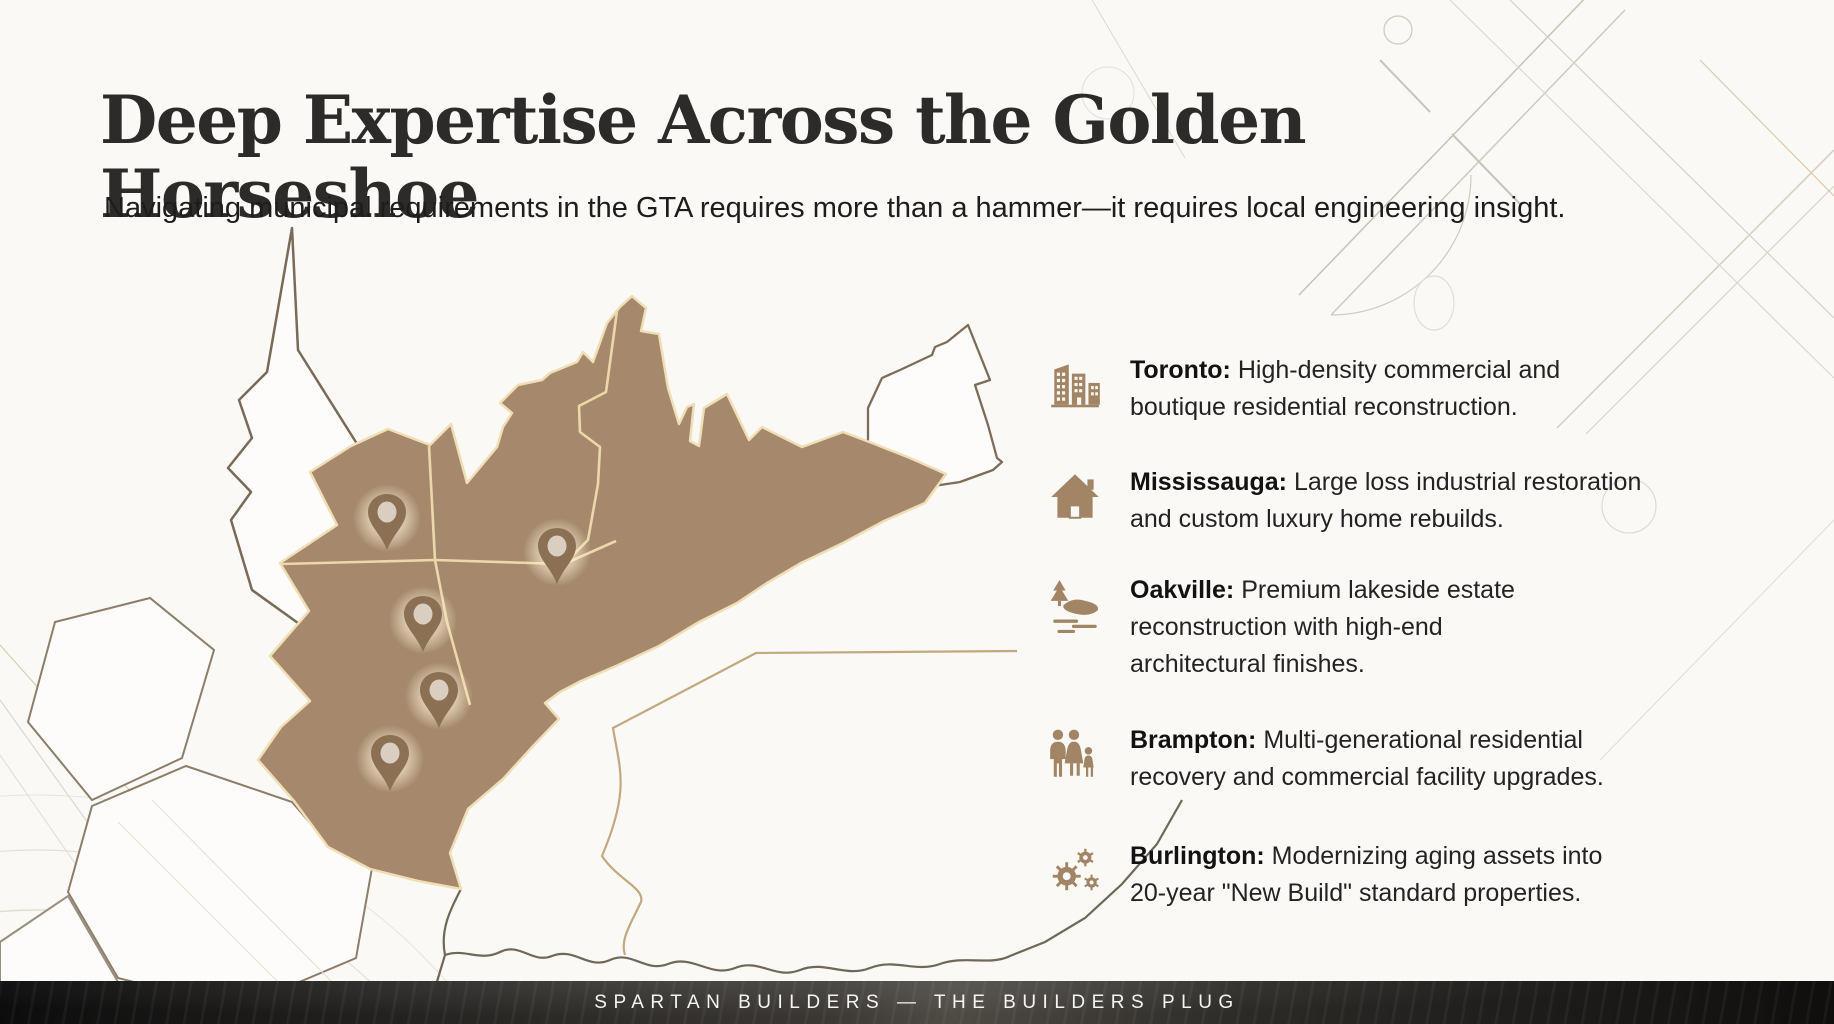  I want to click on gears-icon, so click(1075, 870).